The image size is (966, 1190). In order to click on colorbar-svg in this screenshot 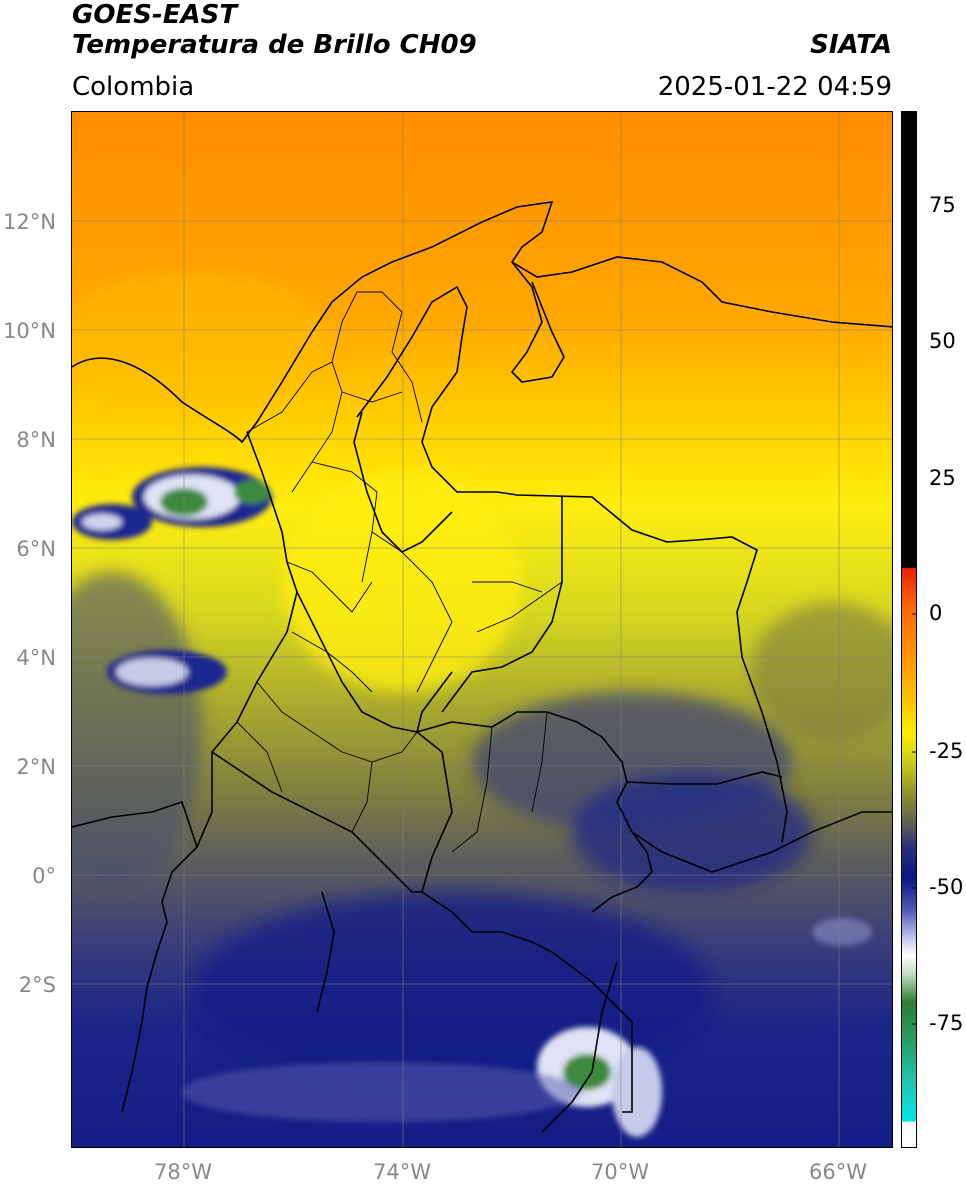, I will do `click(909, 629)`.